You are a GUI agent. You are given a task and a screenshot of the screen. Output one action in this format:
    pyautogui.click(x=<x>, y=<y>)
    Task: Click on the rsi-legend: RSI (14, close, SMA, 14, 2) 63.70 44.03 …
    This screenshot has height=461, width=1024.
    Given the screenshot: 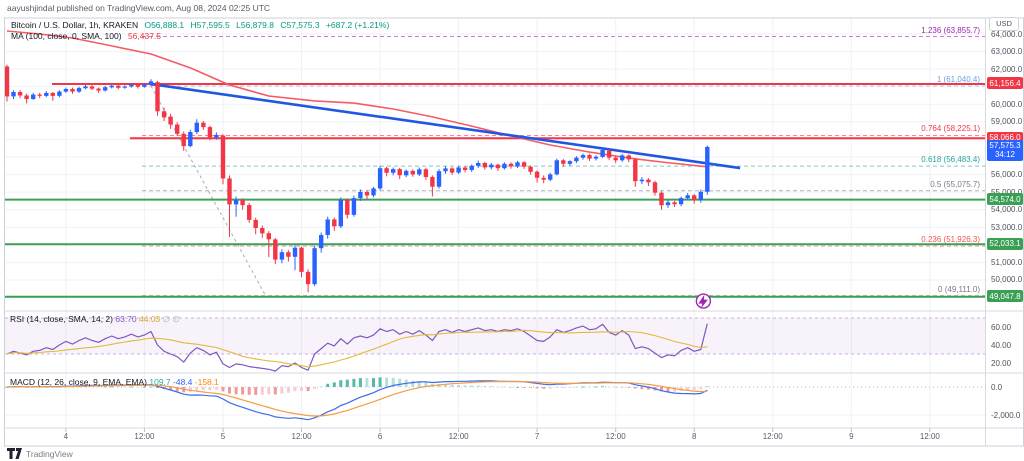 What is the action you would take?
    pyautogui.click(x=95, y=319)
    